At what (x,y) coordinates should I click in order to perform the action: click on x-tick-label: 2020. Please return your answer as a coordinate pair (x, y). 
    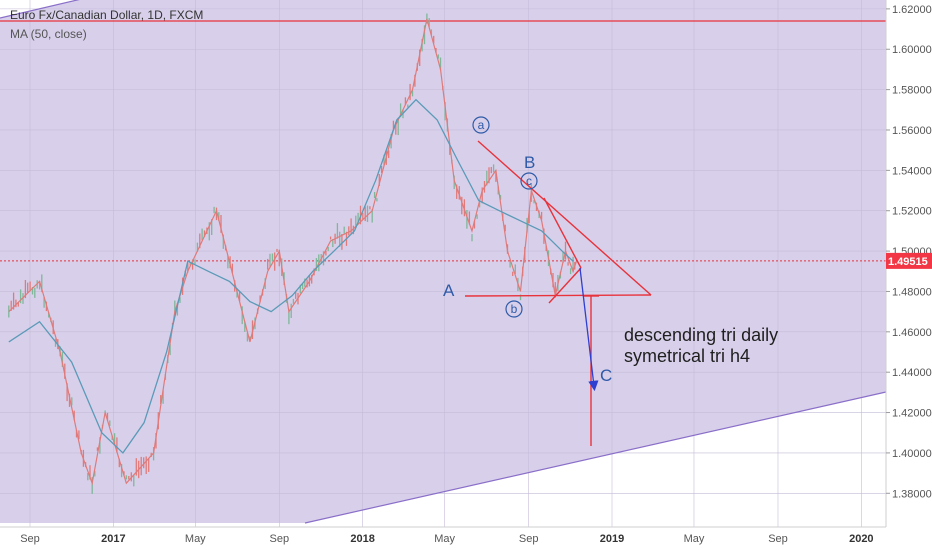
    Looking at the image, I should click on (861, 539).